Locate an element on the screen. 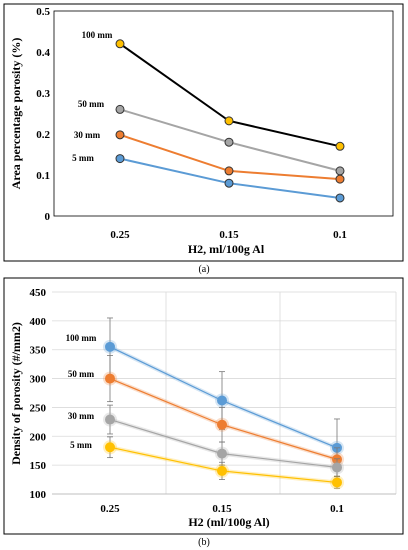 The height and width of the screenshot is (550, 408). y-tick-label: 0.2 is located at coordinates (43, 135).